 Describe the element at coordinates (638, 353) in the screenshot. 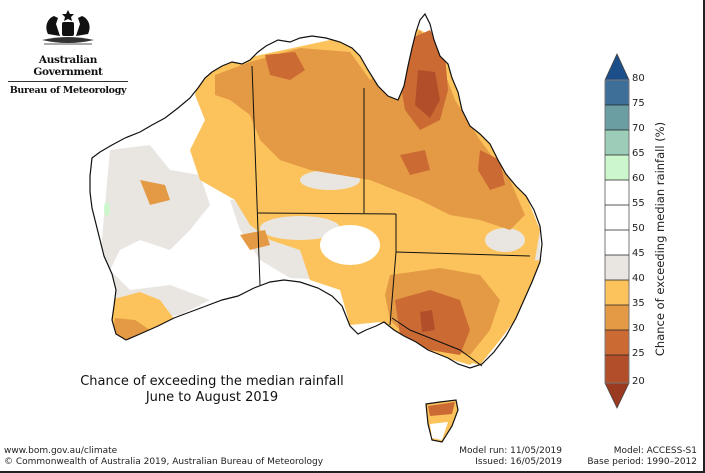

I see `tick-label: 25` at that location.